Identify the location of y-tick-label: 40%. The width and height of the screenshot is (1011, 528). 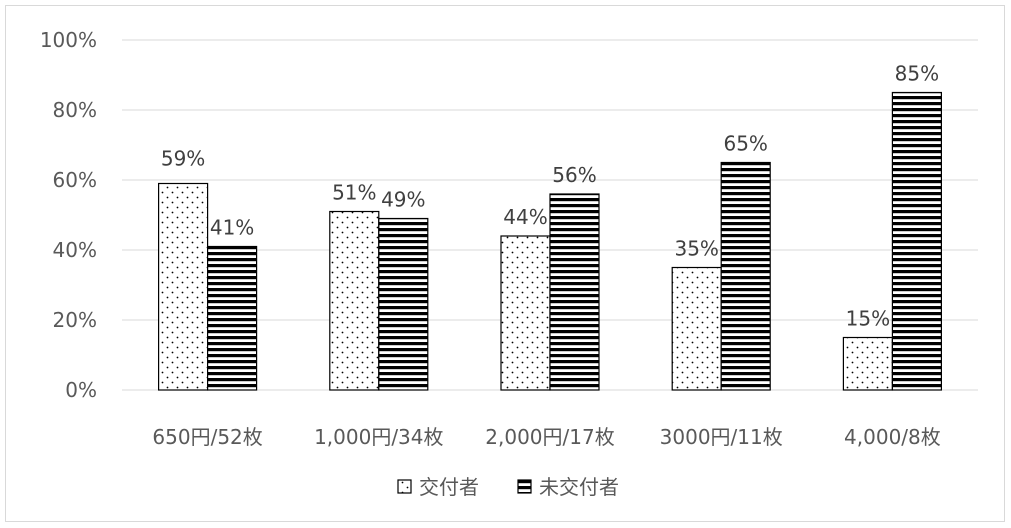
(75, 250).